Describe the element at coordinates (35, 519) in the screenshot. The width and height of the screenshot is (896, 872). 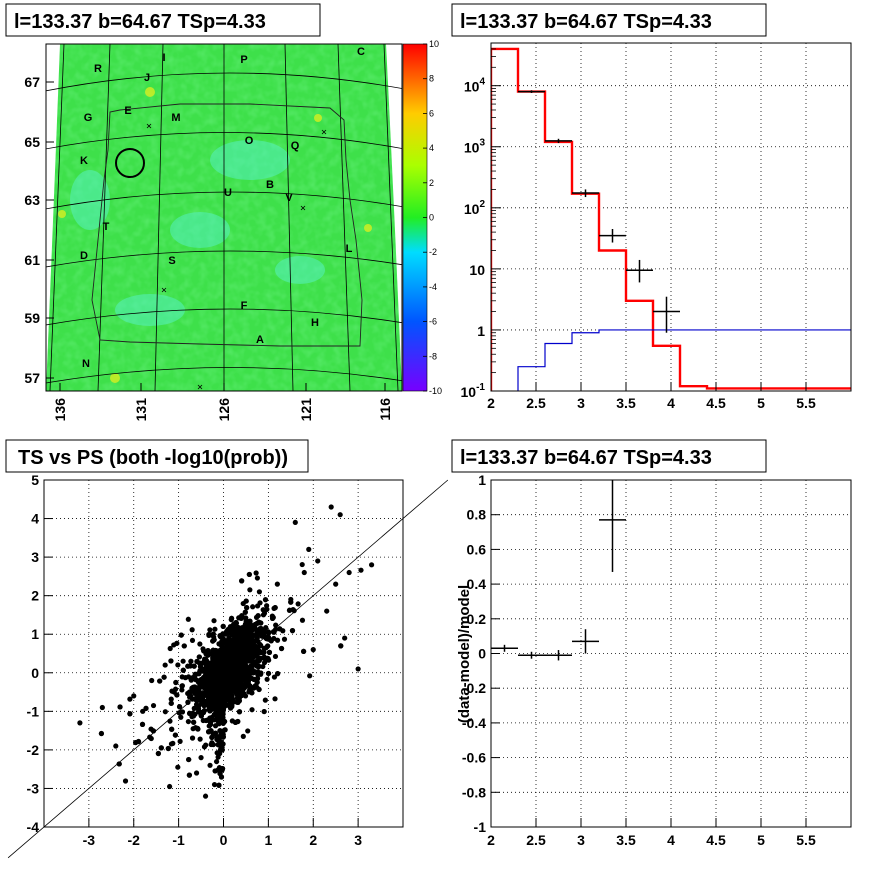
I see `scatter-y-tick-label: 4` at that location.